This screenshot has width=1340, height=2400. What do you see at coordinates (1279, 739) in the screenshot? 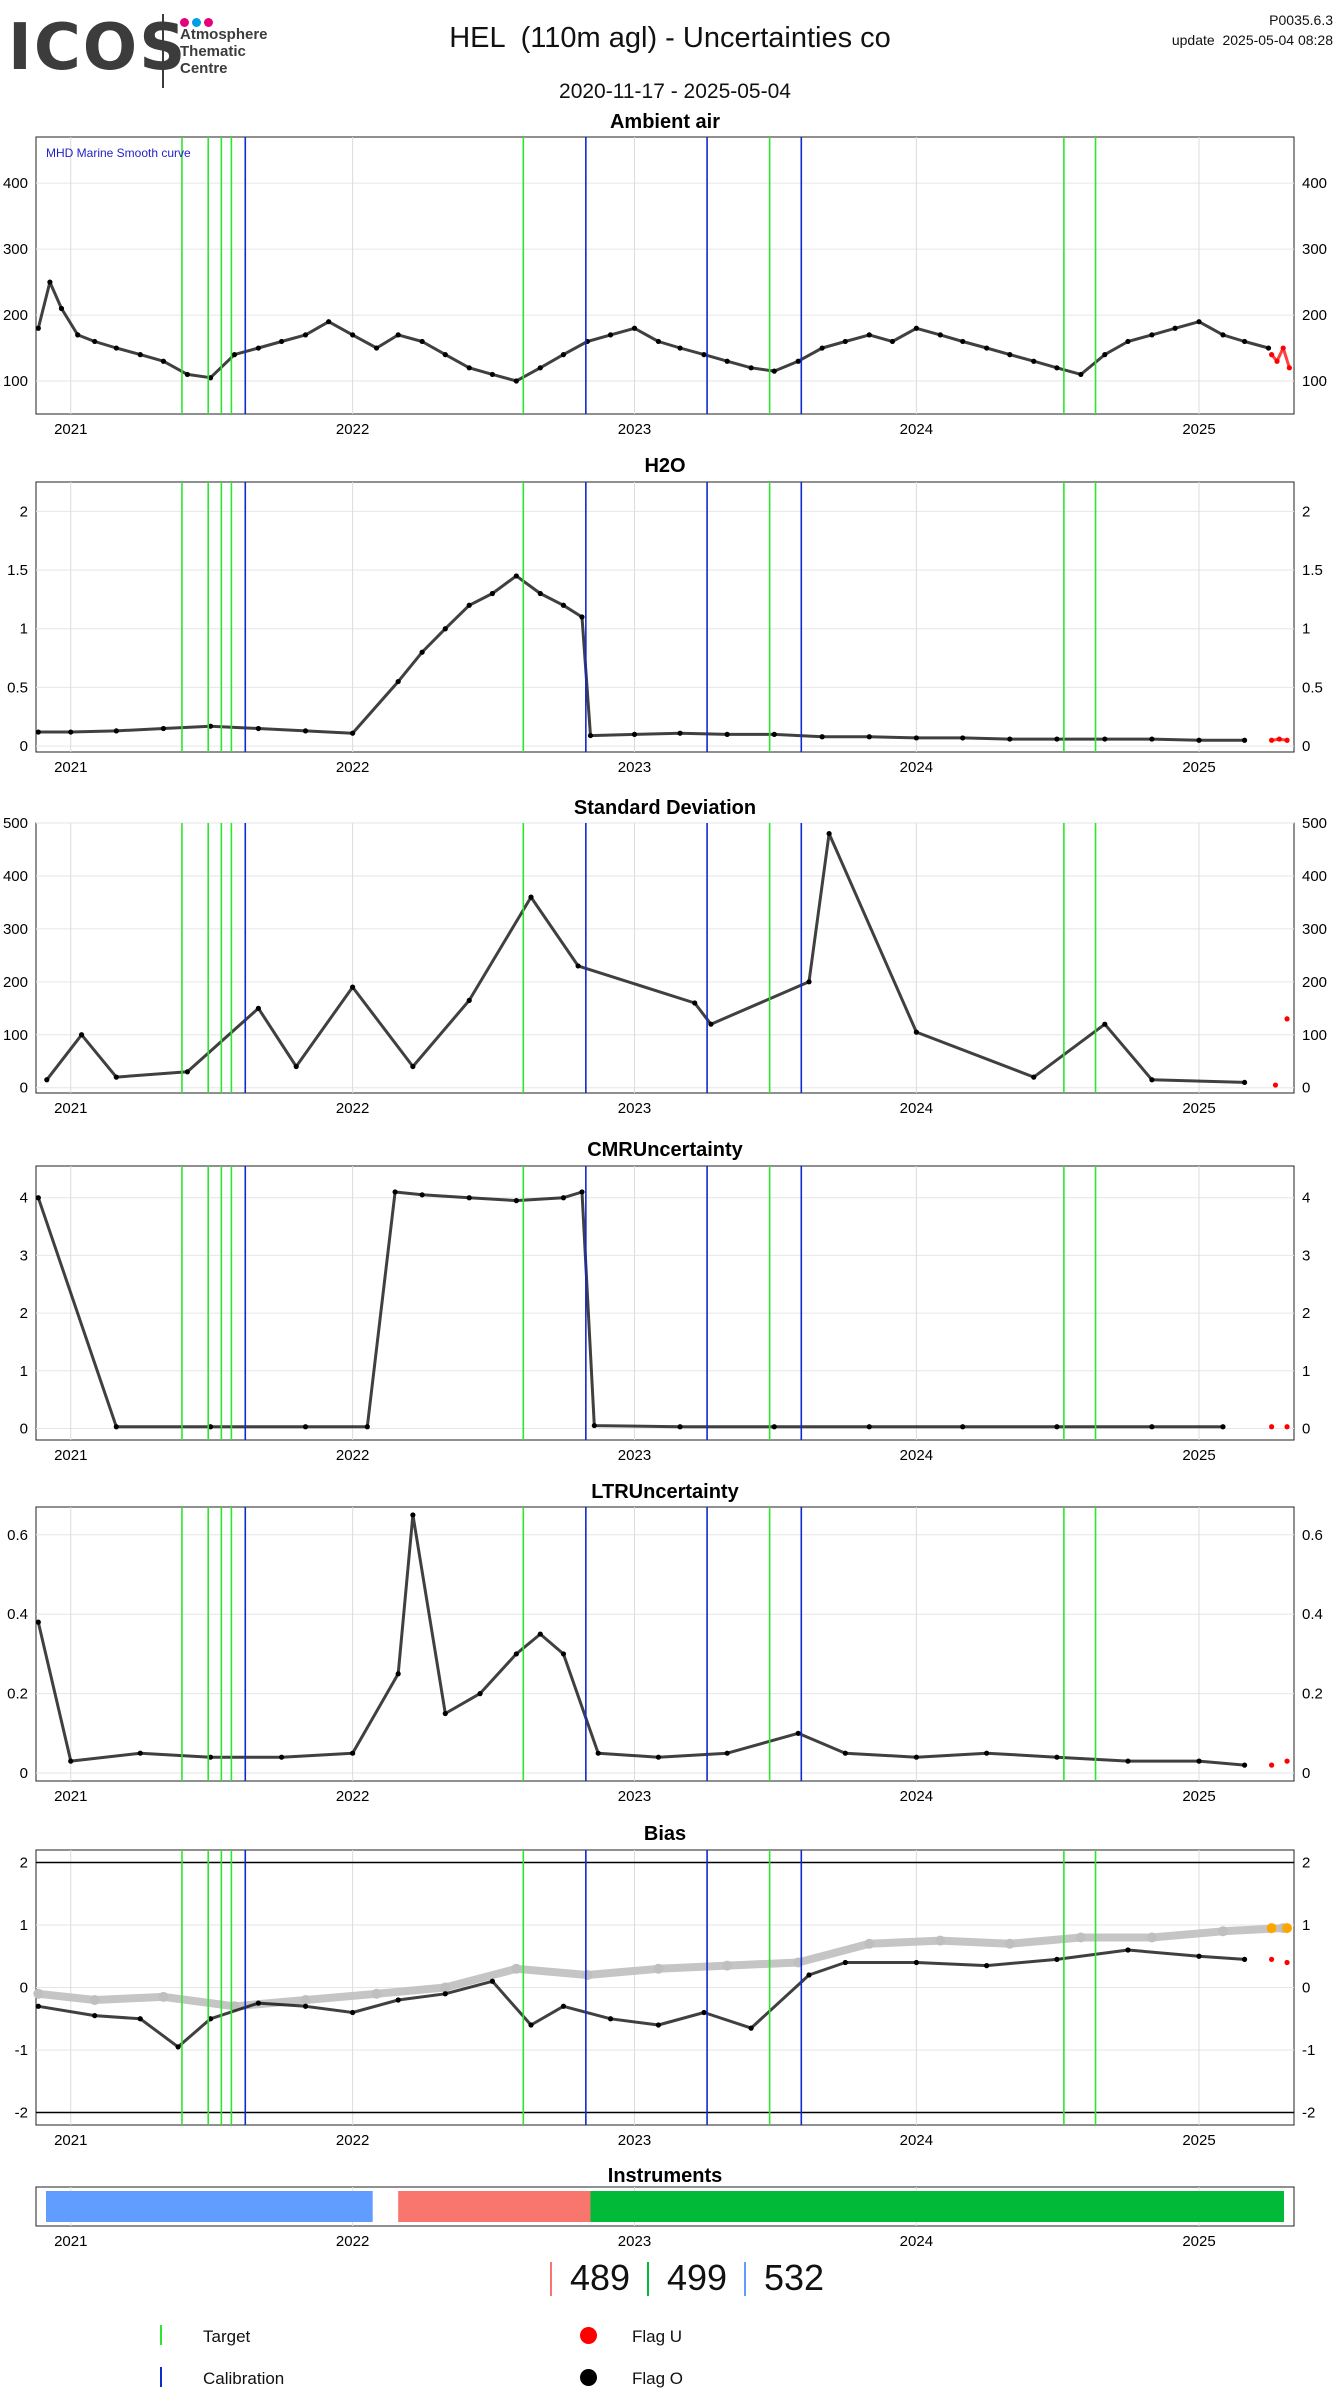
I see `series-flag-u` at bounding box center [1279, 739].